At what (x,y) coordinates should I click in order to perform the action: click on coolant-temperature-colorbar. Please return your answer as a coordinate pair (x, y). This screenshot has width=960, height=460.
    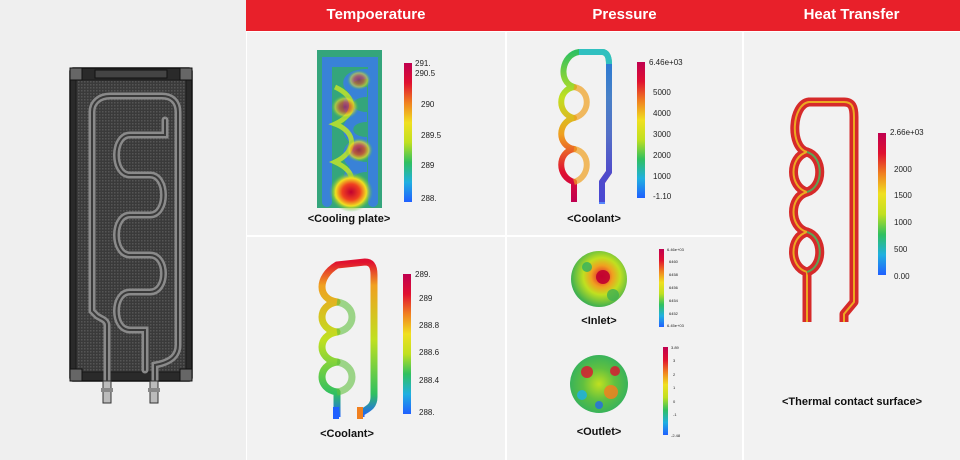
    Looking at the image, I should click on (407, 344).